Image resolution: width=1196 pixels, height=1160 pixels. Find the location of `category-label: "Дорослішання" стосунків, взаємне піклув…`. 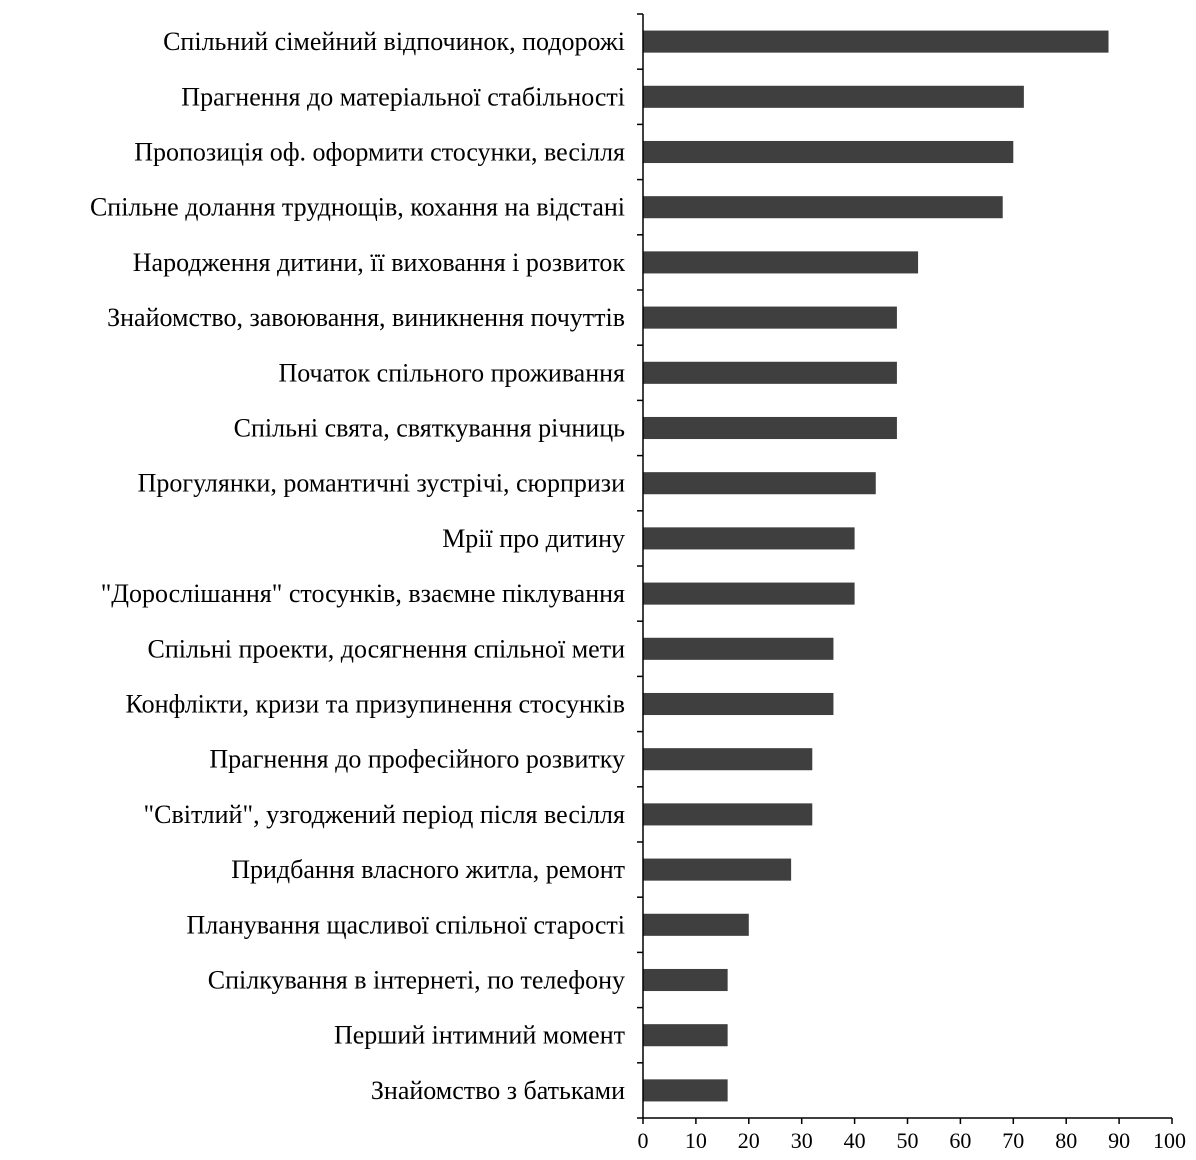

category-label: "Дорослішання" стосунків, взаємне піклув… is located at coordinates (363, 593).